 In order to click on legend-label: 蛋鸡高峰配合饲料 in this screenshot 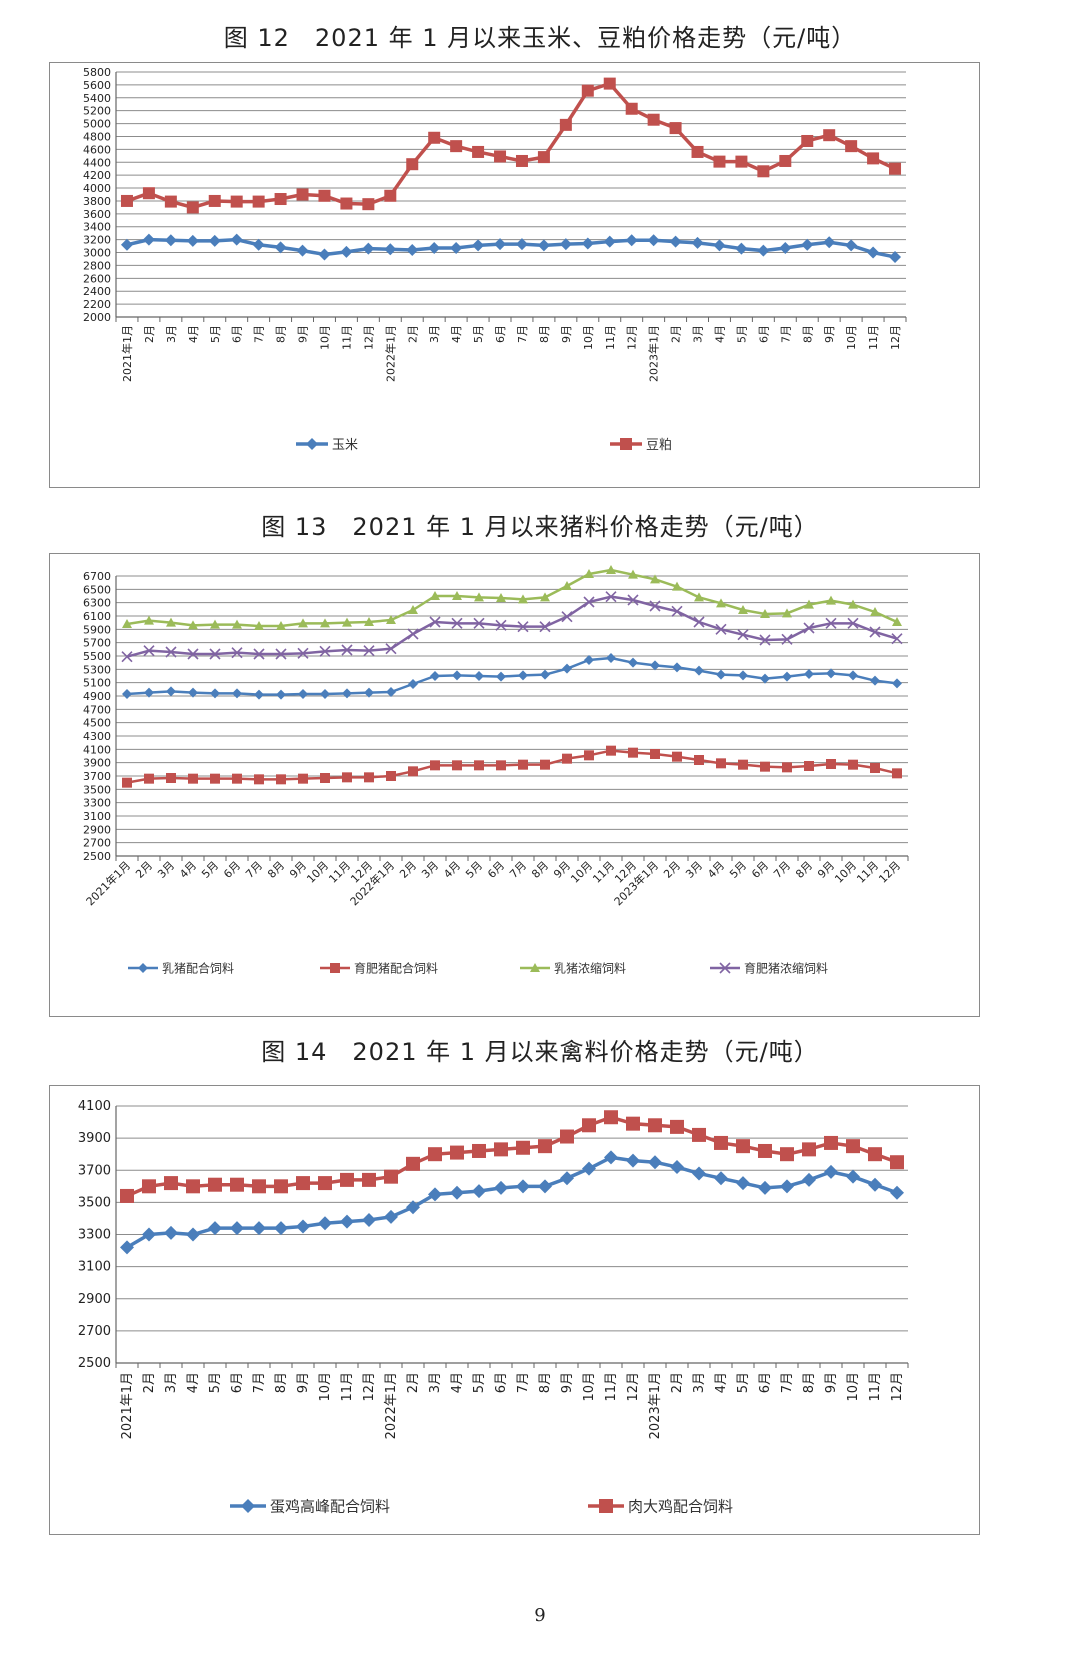, I will do `click(330, 1507)`.